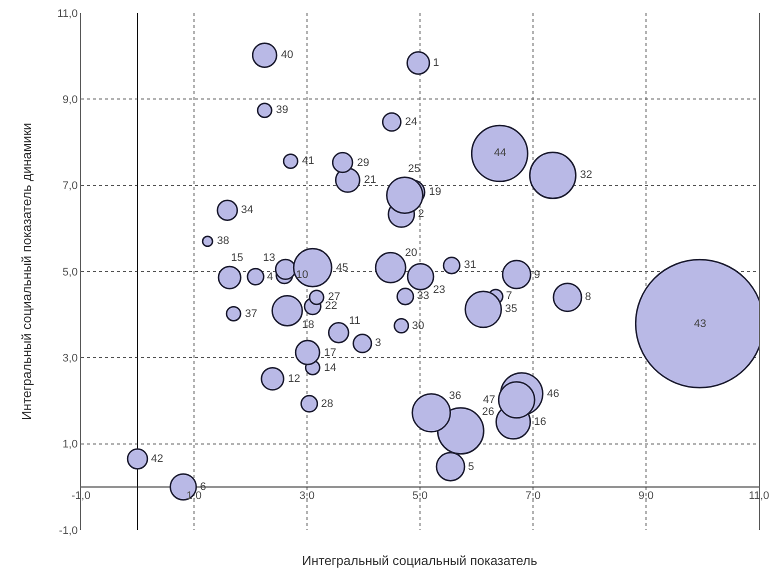  I want to click on annotation: 34, so click(247, 210).